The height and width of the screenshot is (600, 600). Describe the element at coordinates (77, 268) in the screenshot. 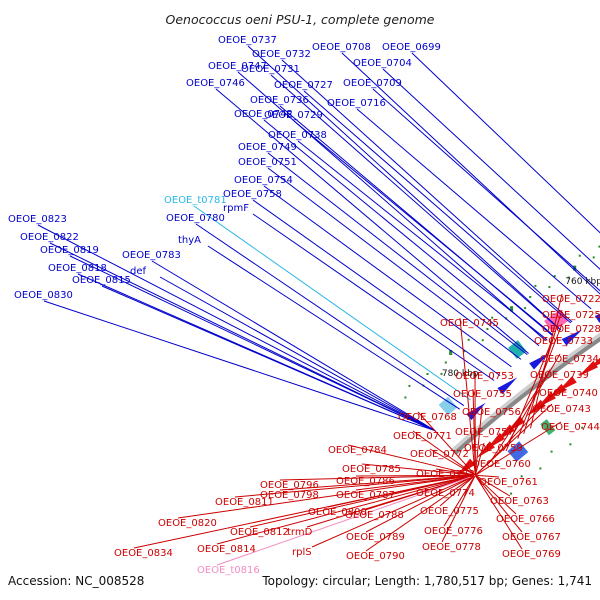

I see `gene-label: OEOE_0818` at that location.